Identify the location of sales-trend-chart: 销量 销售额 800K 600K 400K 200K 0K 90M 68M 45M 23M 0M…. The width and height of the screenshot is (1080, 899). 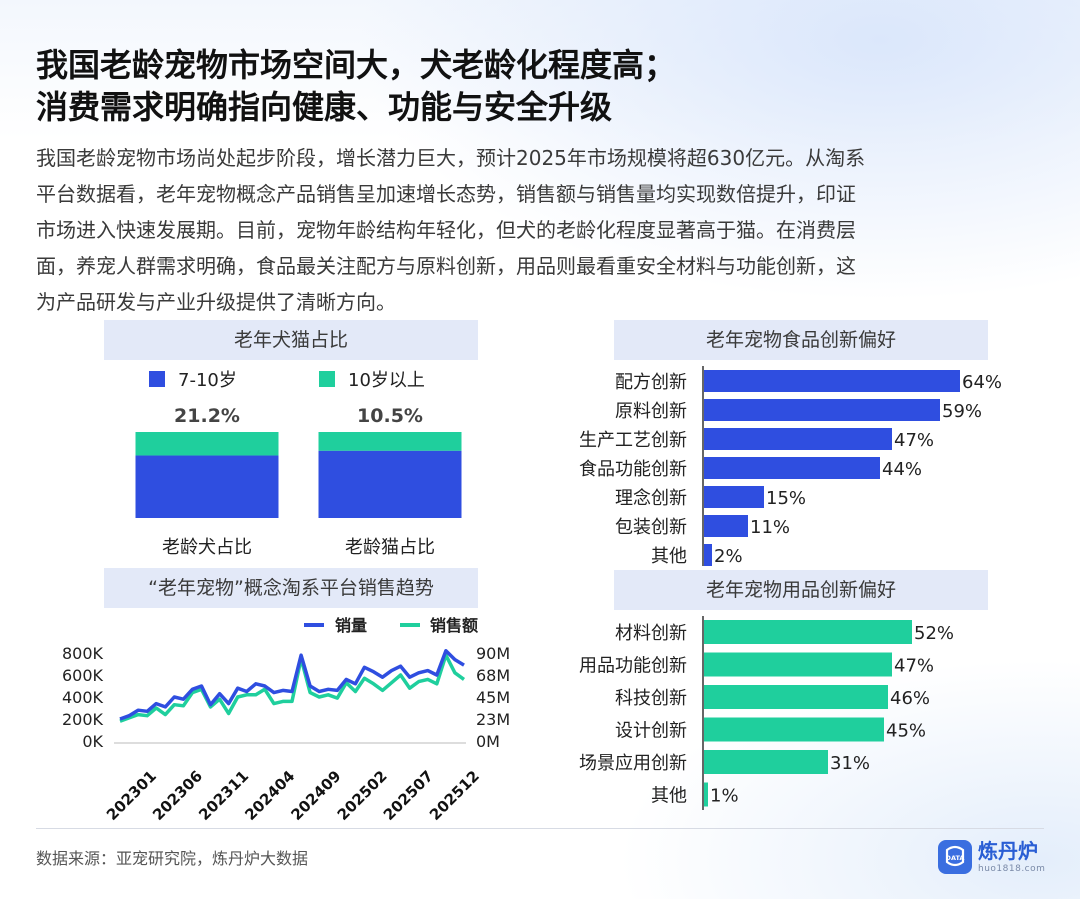
(286, 719).